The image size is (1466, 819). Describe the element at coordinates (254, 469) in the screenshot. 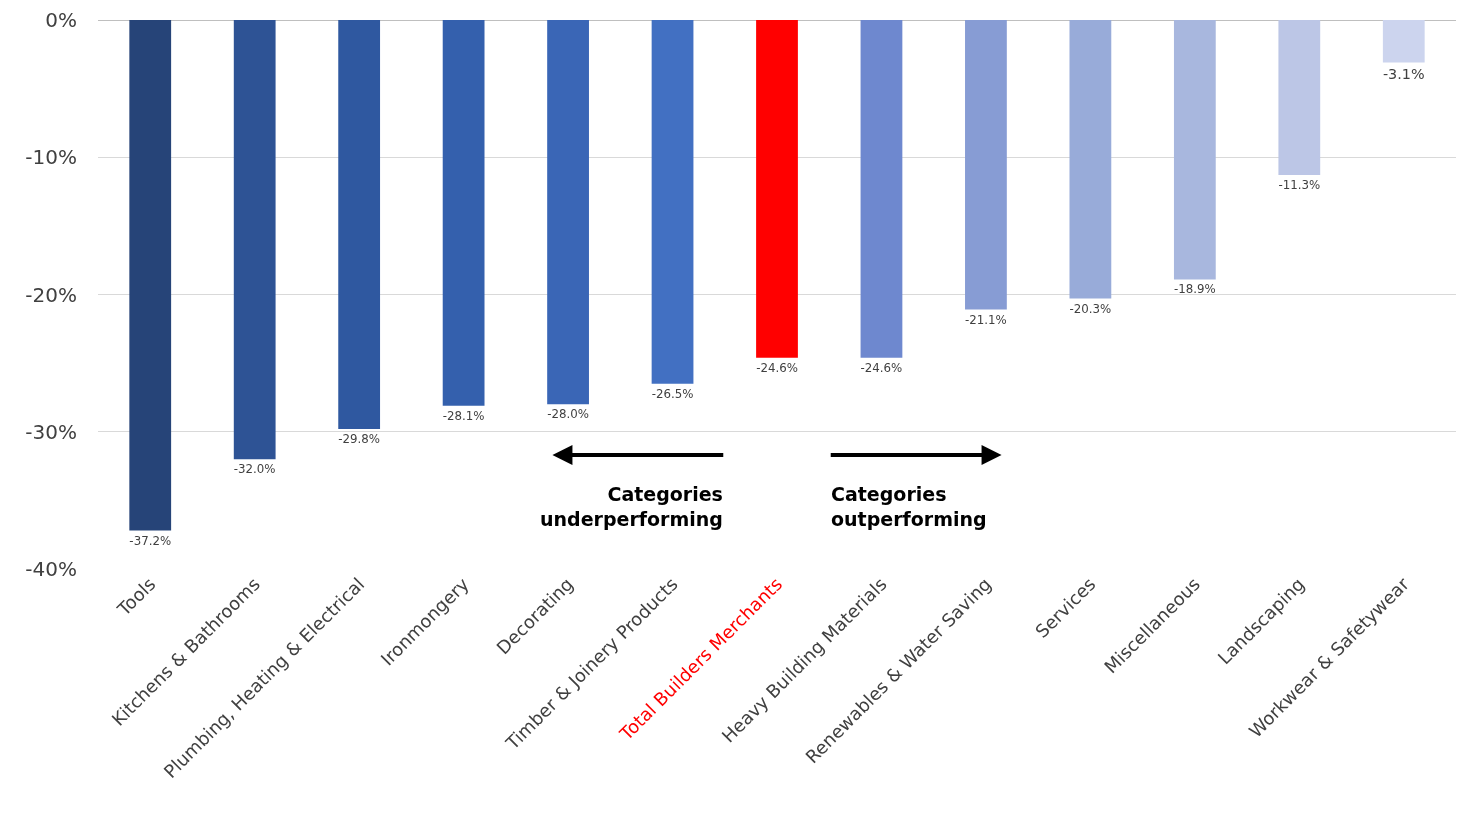

I see `data-label: -32.0%` at that location.